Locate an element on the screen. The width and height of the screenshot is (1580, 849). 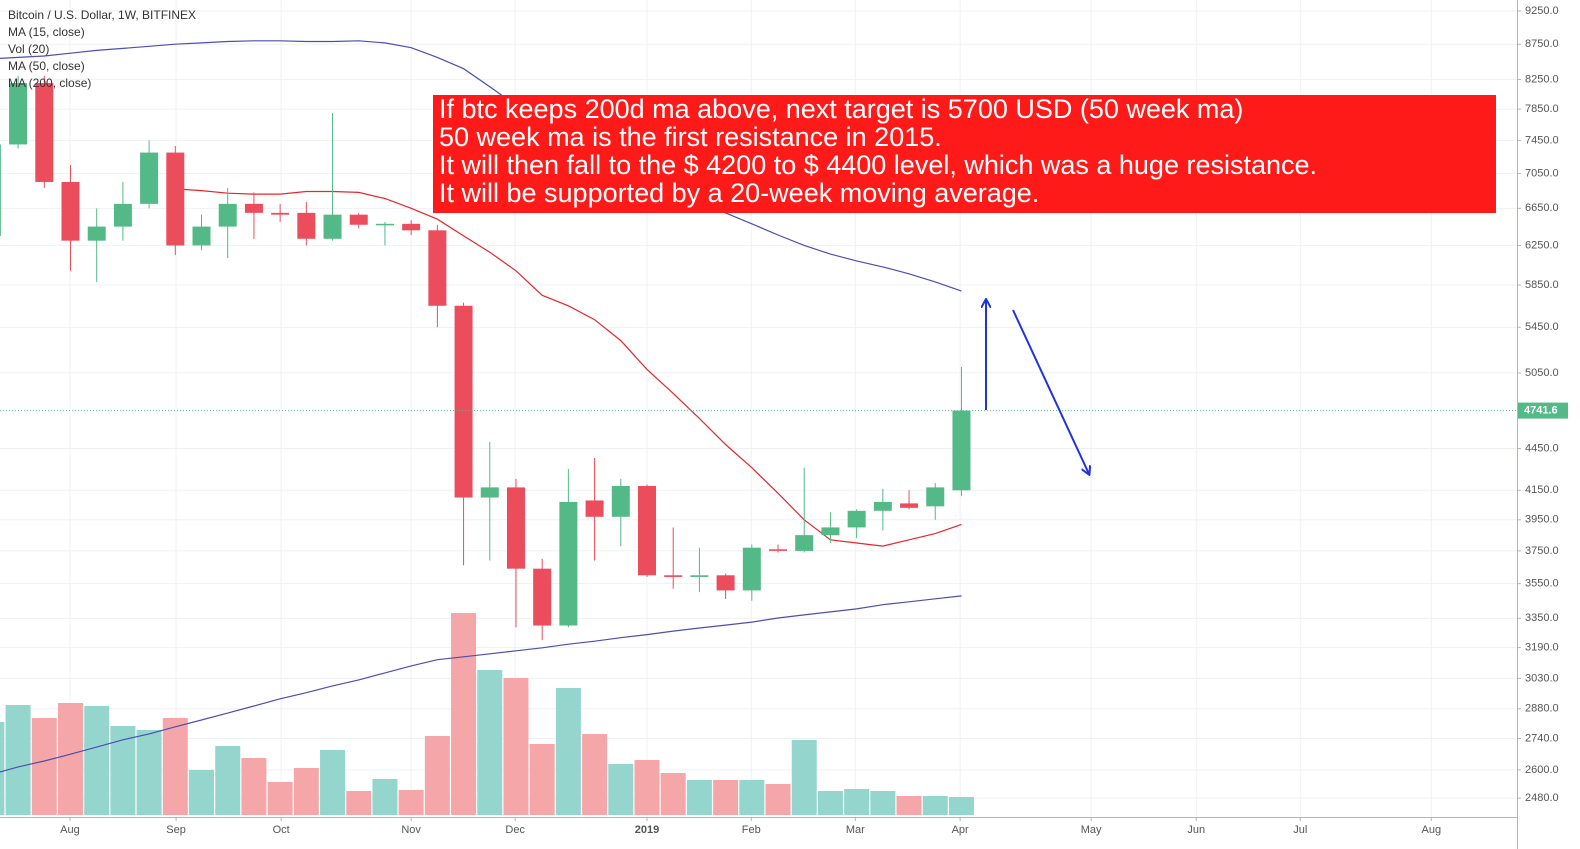
last-price-box is located at coordinates (1543, 410).